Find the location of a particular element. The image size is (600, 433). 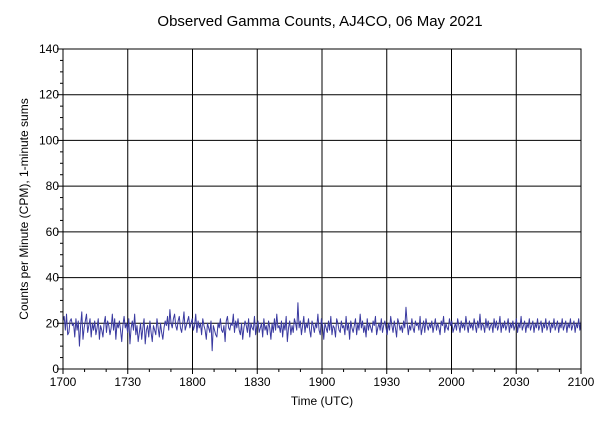

y-tick-label: 20 is located at coordinates (53, 323).